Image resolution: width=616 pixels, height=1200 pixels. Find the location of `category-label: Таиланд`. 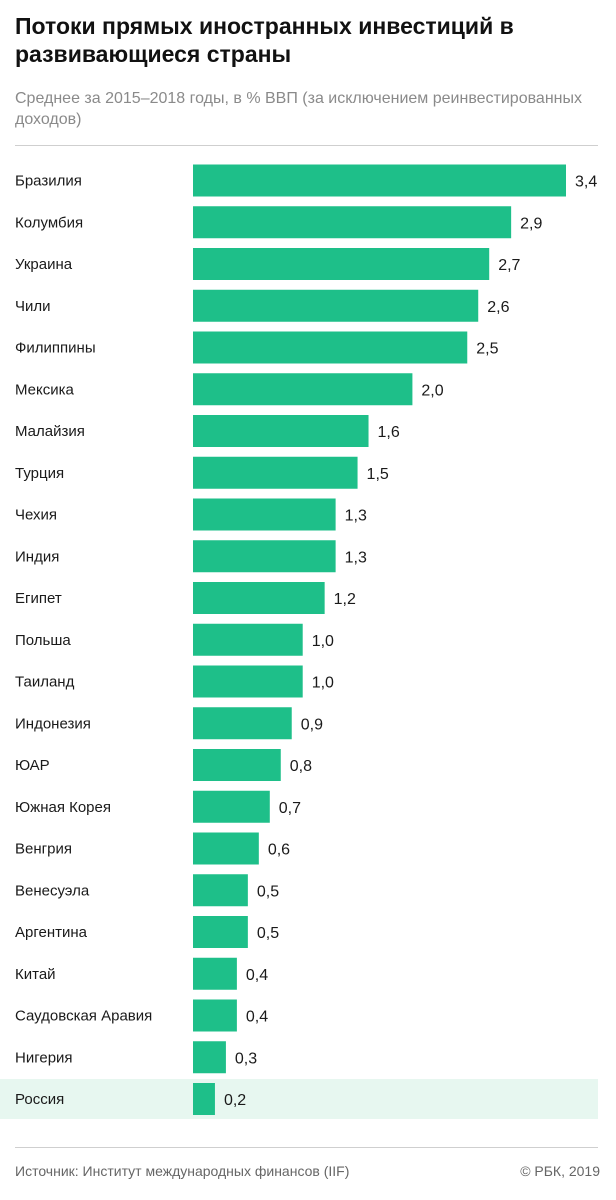

category-label: Таиланд is located at coordinates (45, 682).